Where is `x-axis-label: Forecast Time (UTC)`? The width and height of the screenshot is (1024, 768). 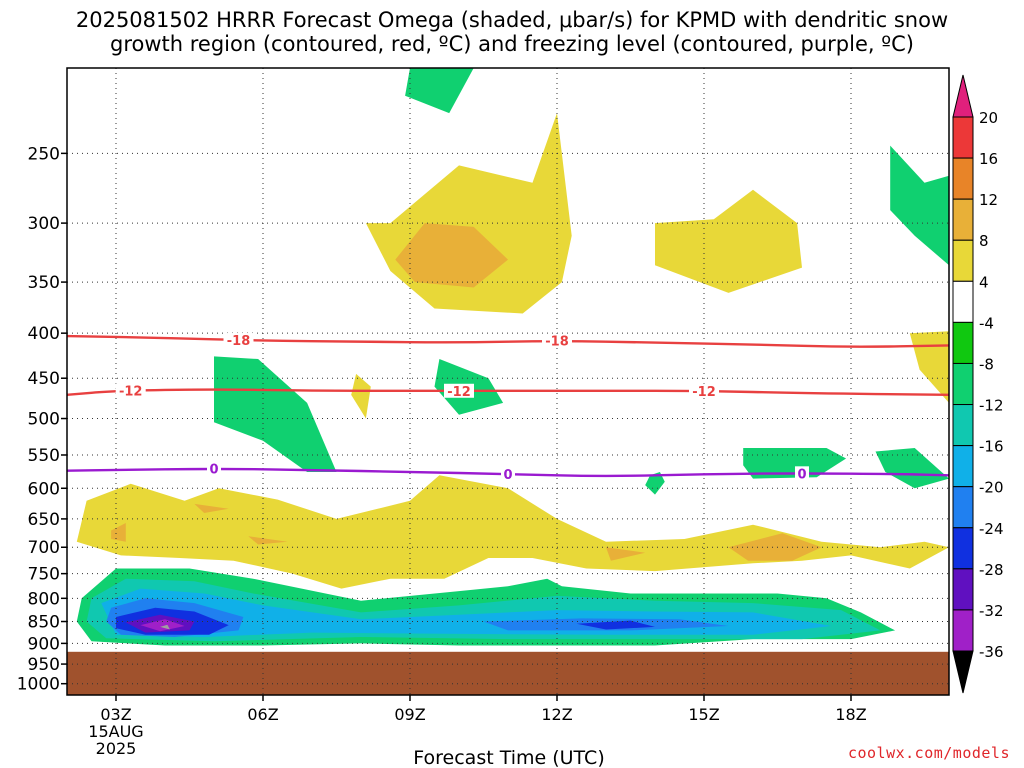
x-axis-label: Forecast Time (UTC) is located at coordinates (508, 757).